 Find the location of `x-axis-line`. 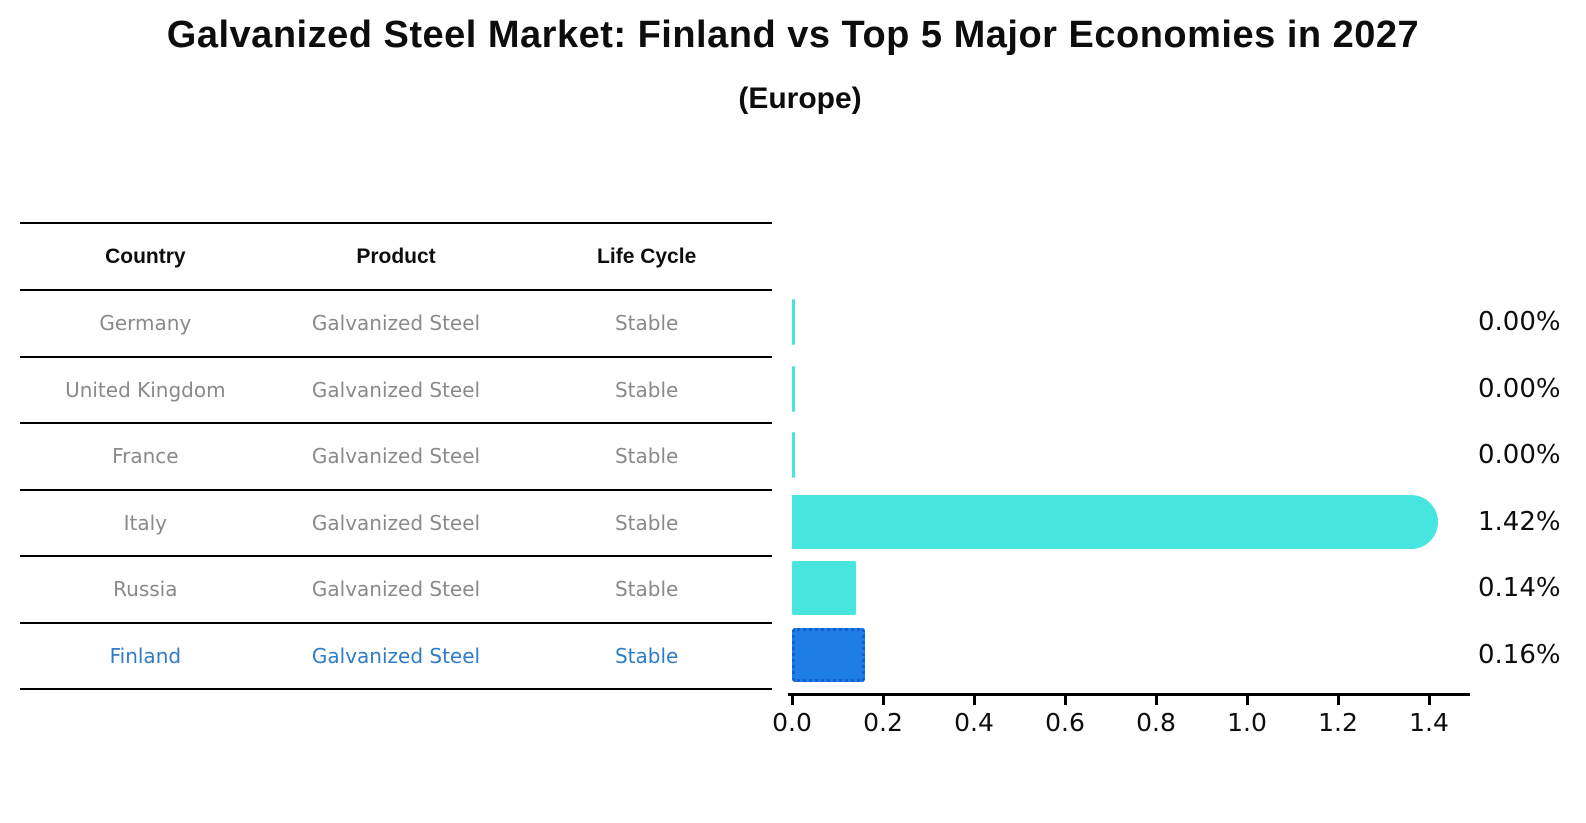

x-axis-line is located at coordinates (1129, 694).